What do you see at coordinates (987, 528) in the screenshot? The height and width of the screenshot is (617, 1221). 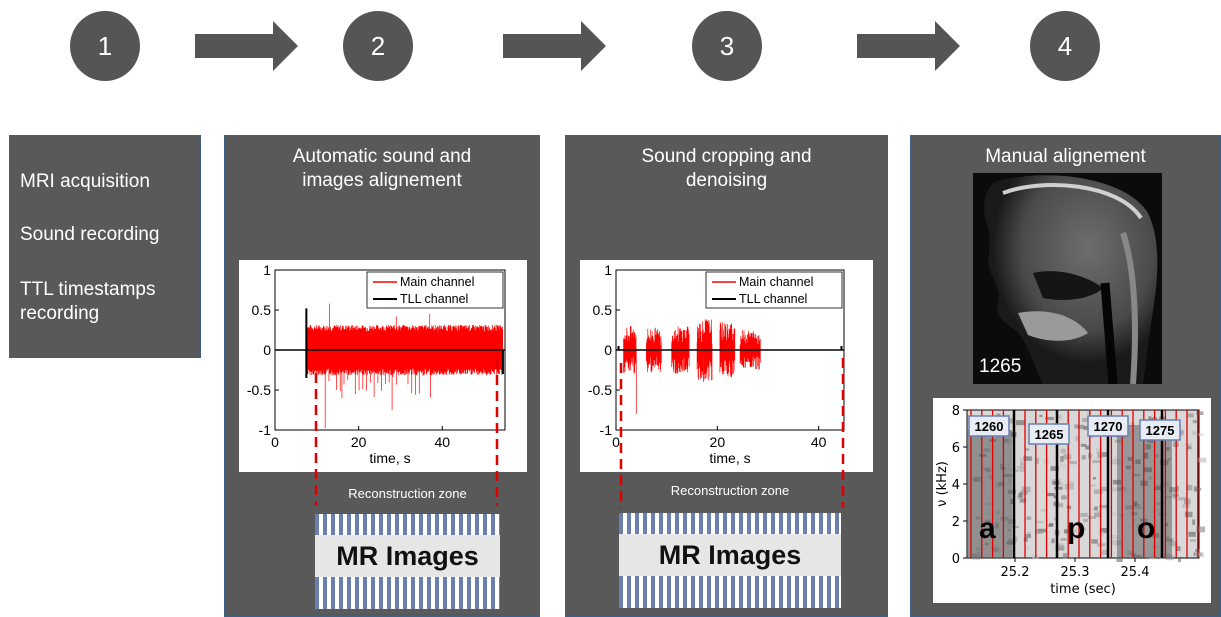 I see `phoneme-label: a` at bounding box center [987, 528].